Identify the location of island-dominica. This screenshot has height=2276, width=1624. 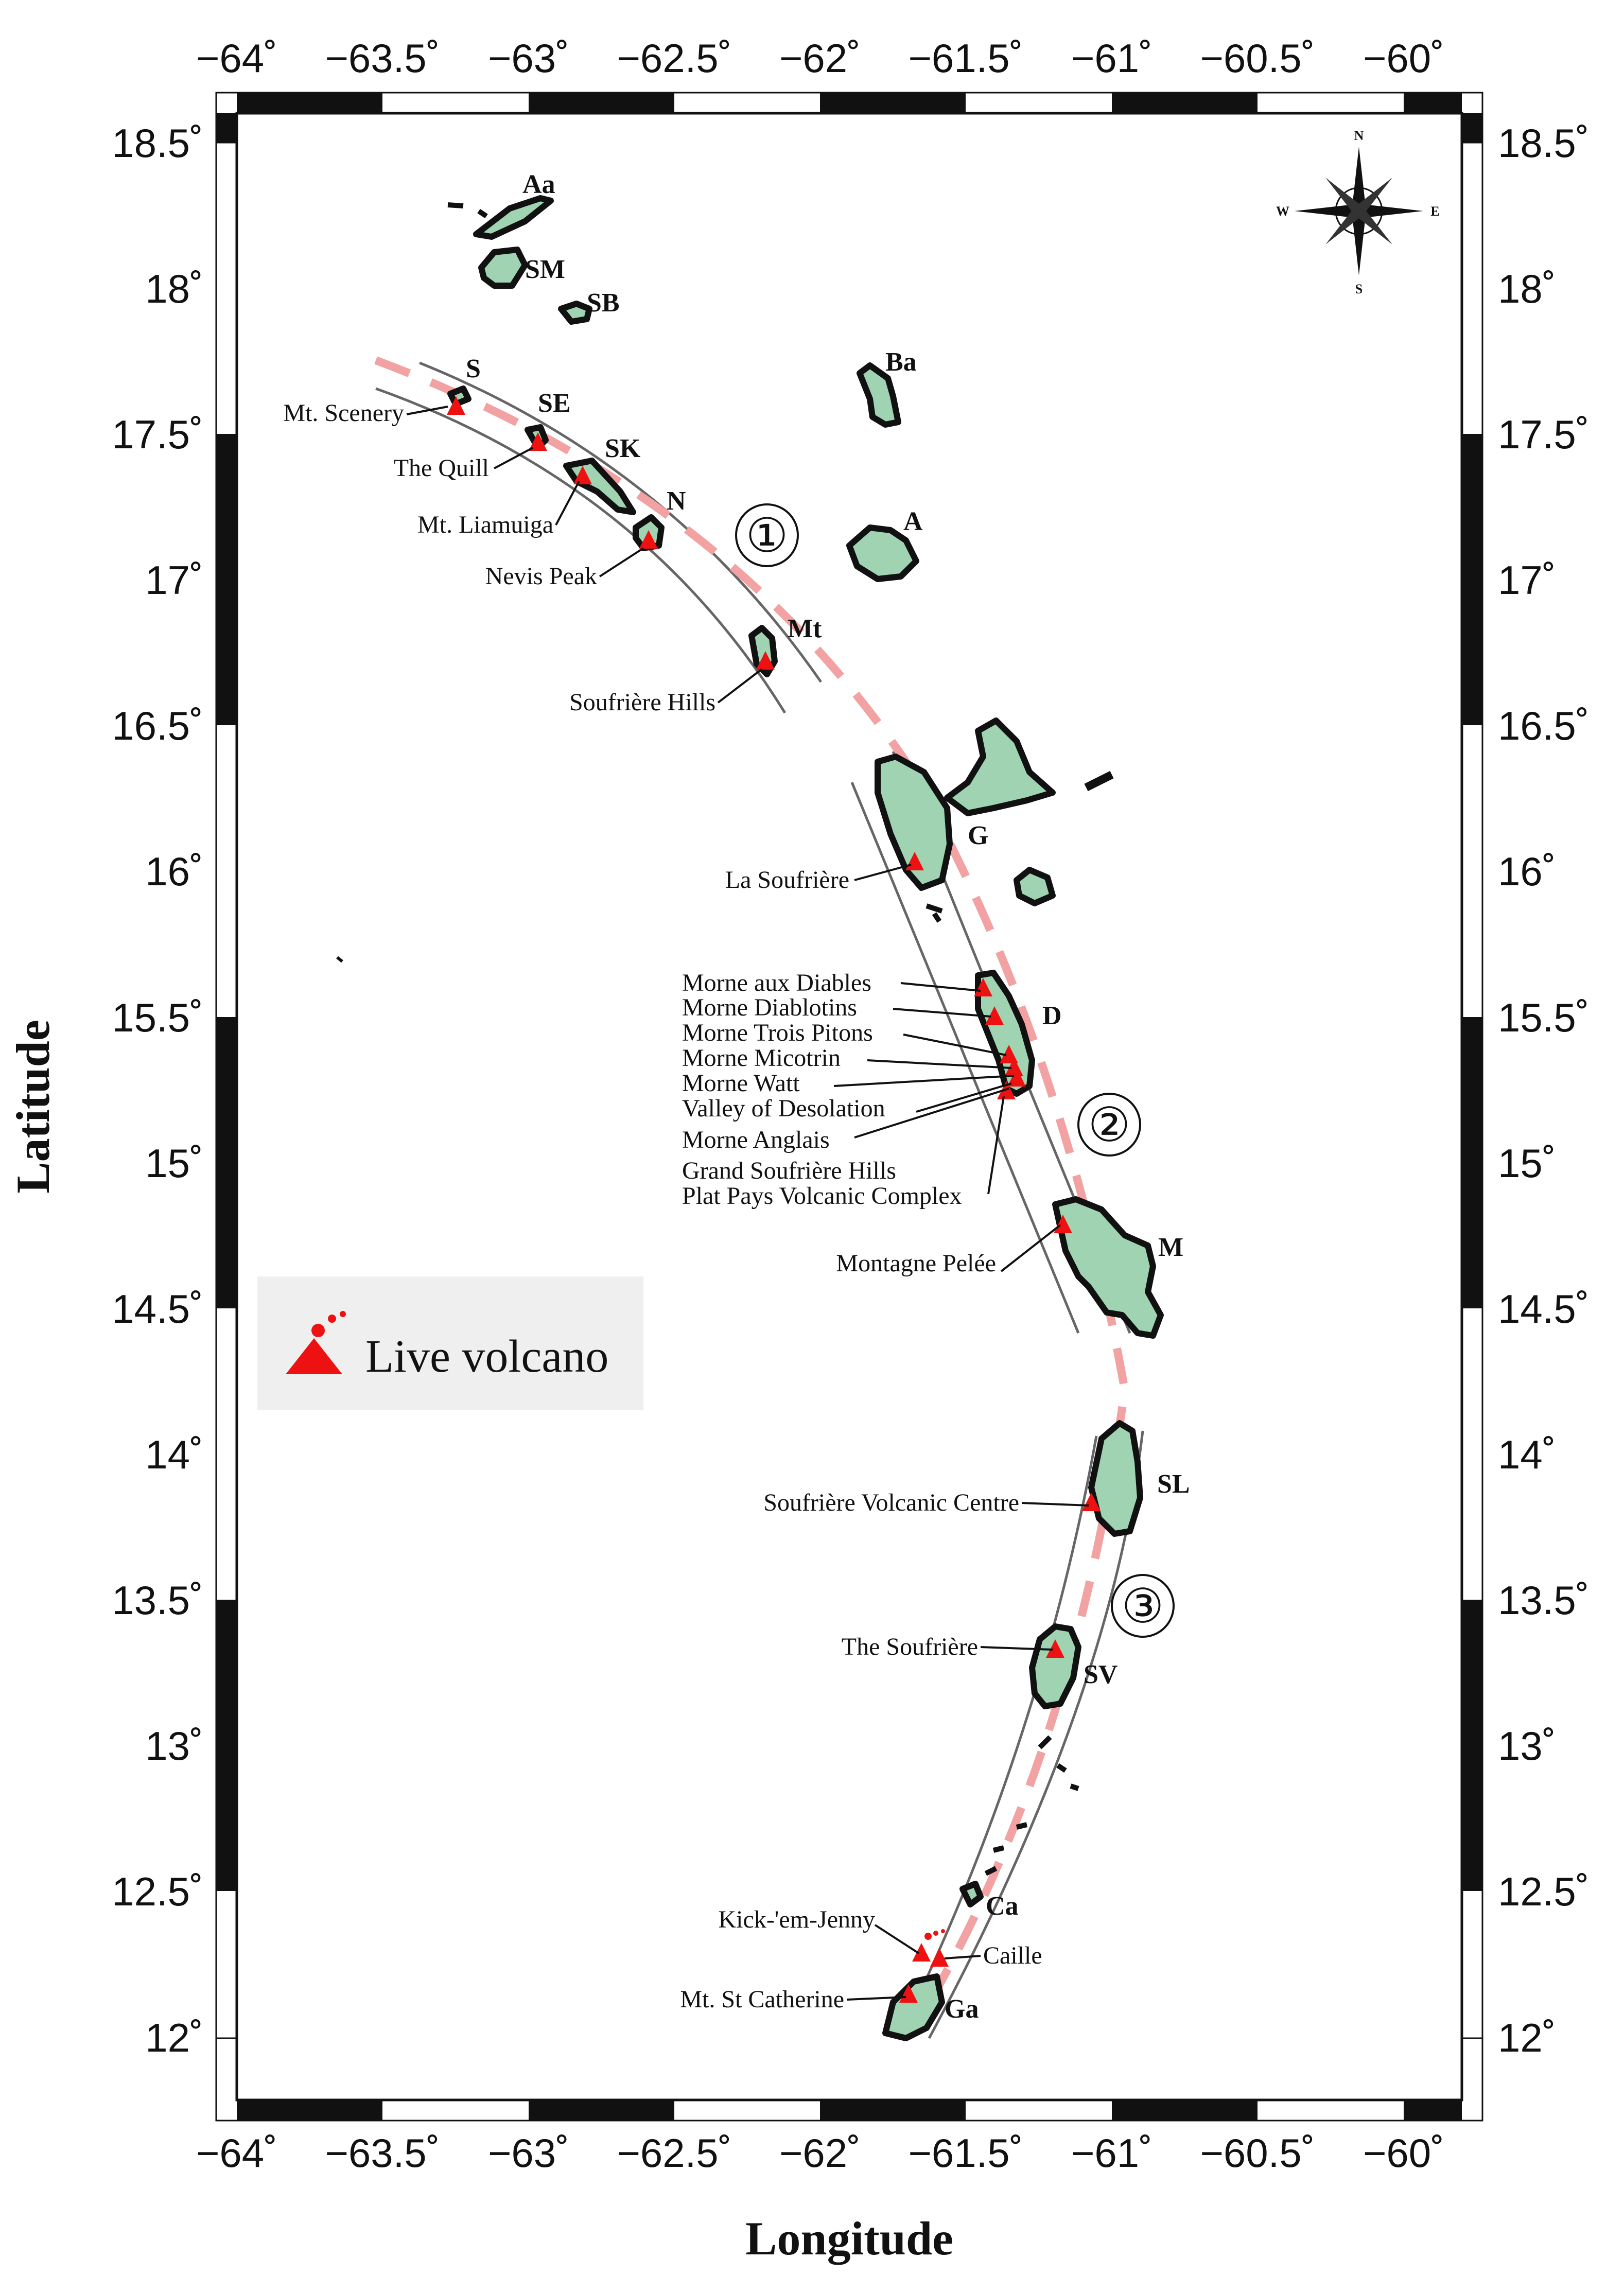
(1005, 1033).